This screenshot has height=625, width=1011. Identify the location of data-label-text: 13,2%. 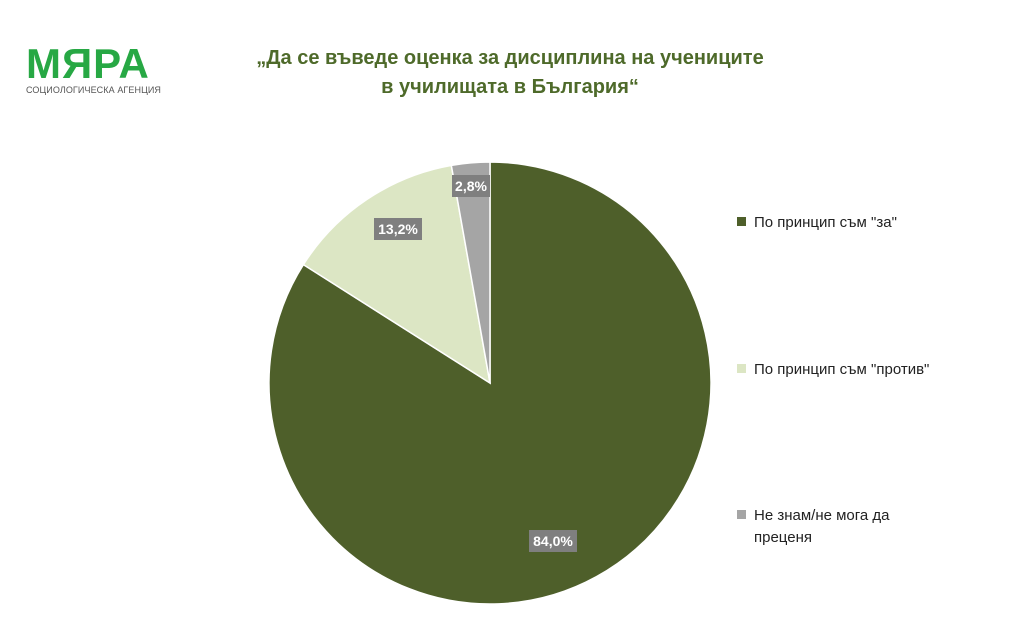
(398, 229).